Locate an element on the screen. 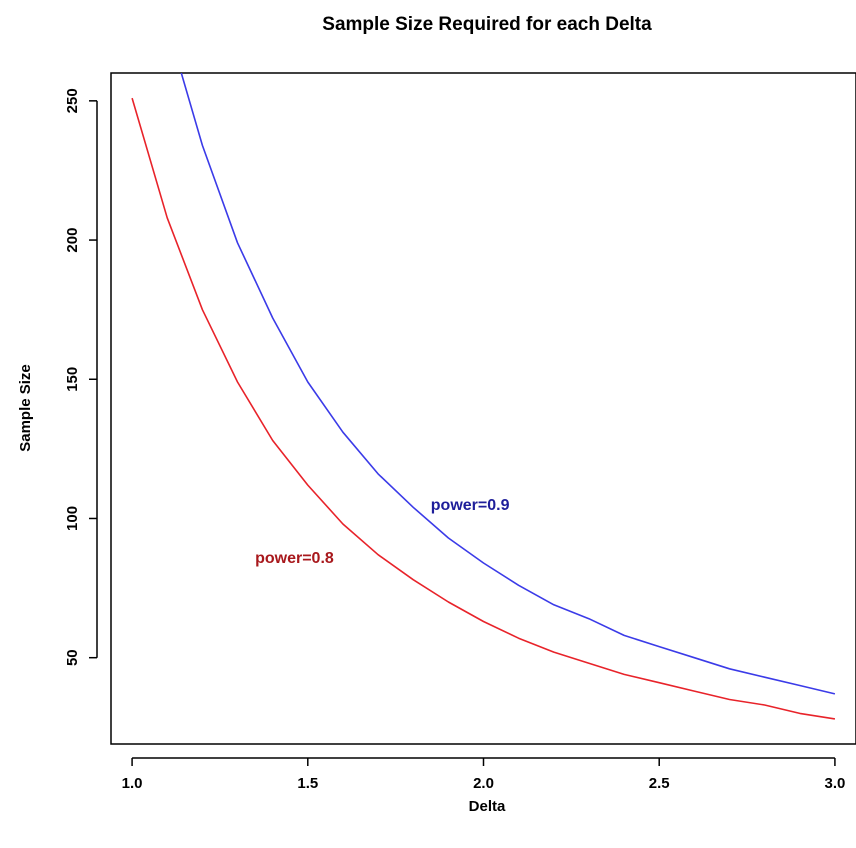 The height and width of the screenshot is (848, 856). annotation-2: power=0.9 is located at coordinates (470, 505).